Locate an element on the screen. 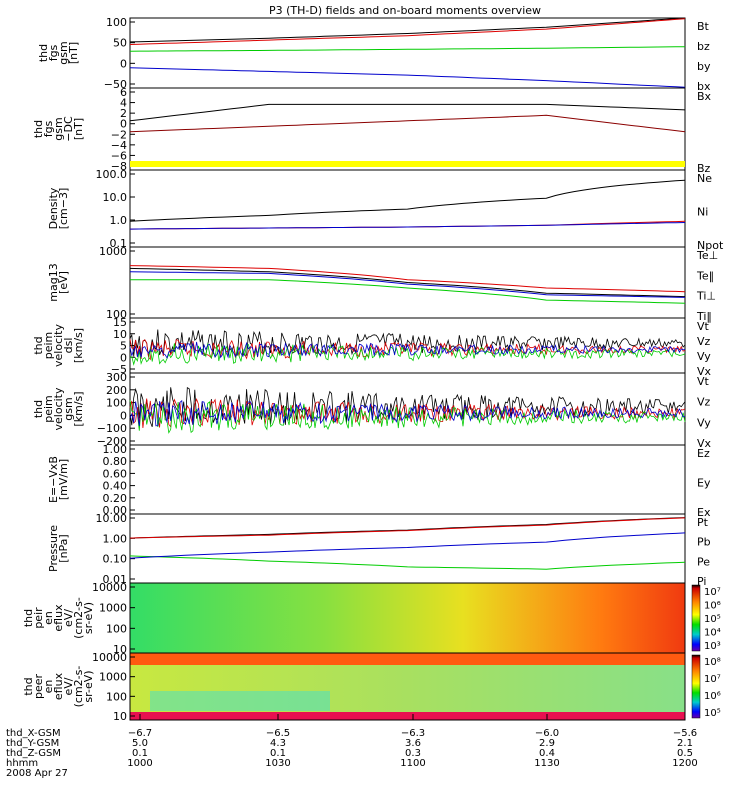 The height and width of the screenshot is (800, 750). y-tick-label: 15 is located at coordinates (120, 322).